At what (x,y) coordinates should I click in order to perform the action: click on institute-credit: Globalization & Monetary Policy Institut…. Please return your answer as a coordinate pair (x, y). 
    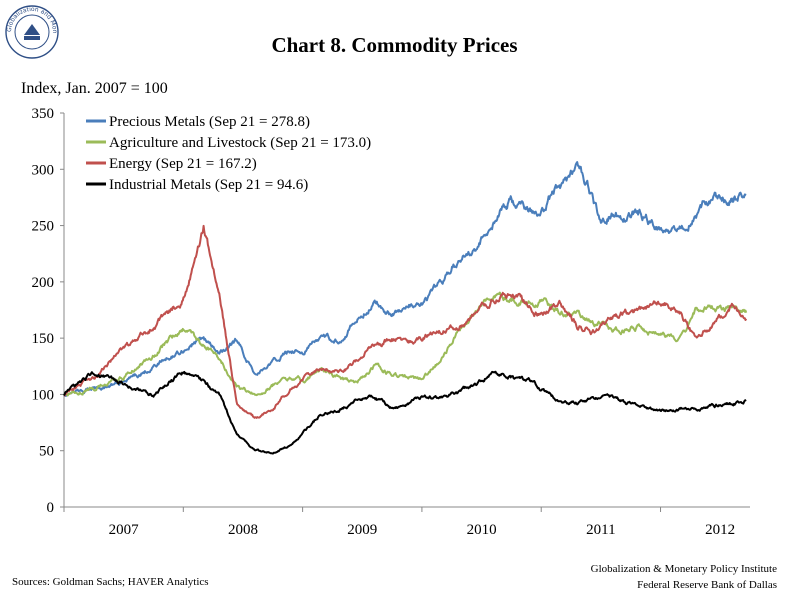
    Looking at the image, I should click on (684, 577).